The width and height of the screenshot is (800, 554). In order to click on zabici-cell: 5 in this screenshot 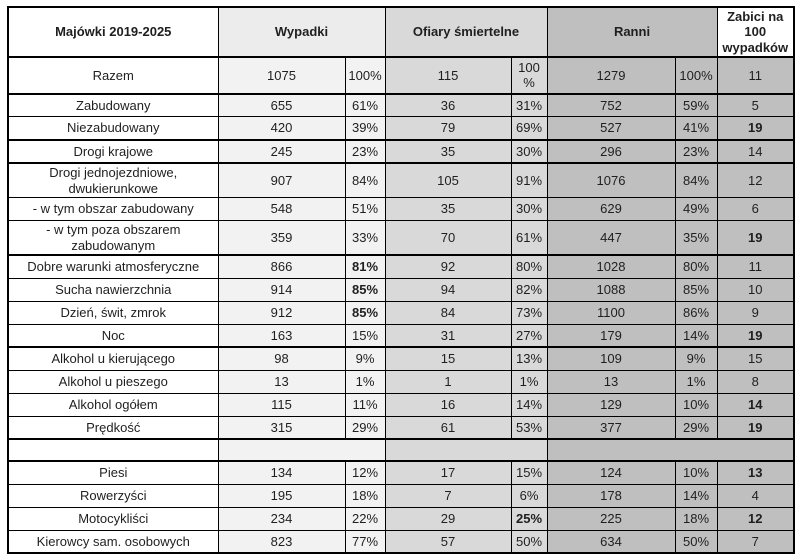, I will do `click(755, 105)`.